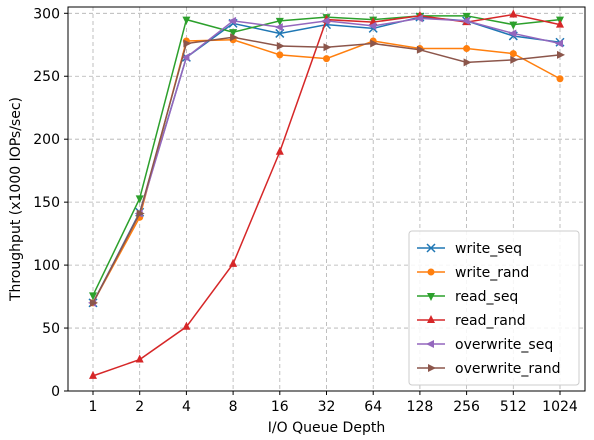 This screenshot has height=440, width=594. Describe the element at coordinates (233, 407) in the screenshot. I see `x-tick-label: 8` at that location.